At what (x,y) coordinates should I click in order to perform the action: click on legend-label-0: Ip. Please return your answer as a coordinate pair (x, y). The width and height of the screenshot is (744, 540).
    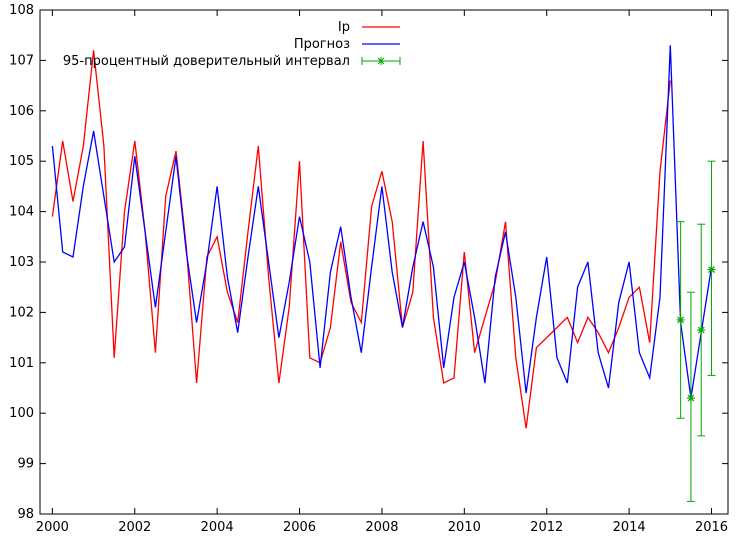
    Looking at the image, I should click on (344, 27).